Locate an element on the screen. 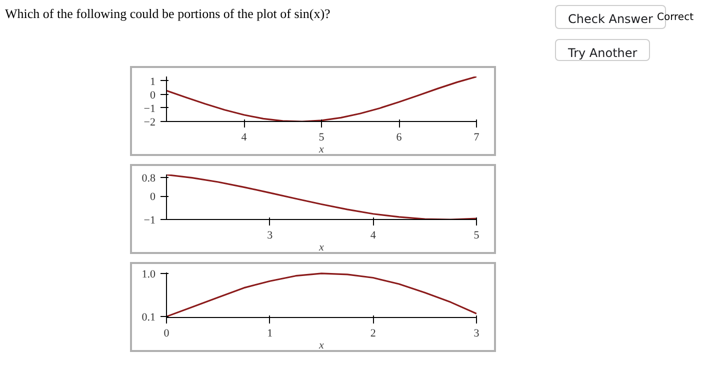 This screenshot has height=365, width=708. y-tick-label: 1 is located at coordinates (153, 82).